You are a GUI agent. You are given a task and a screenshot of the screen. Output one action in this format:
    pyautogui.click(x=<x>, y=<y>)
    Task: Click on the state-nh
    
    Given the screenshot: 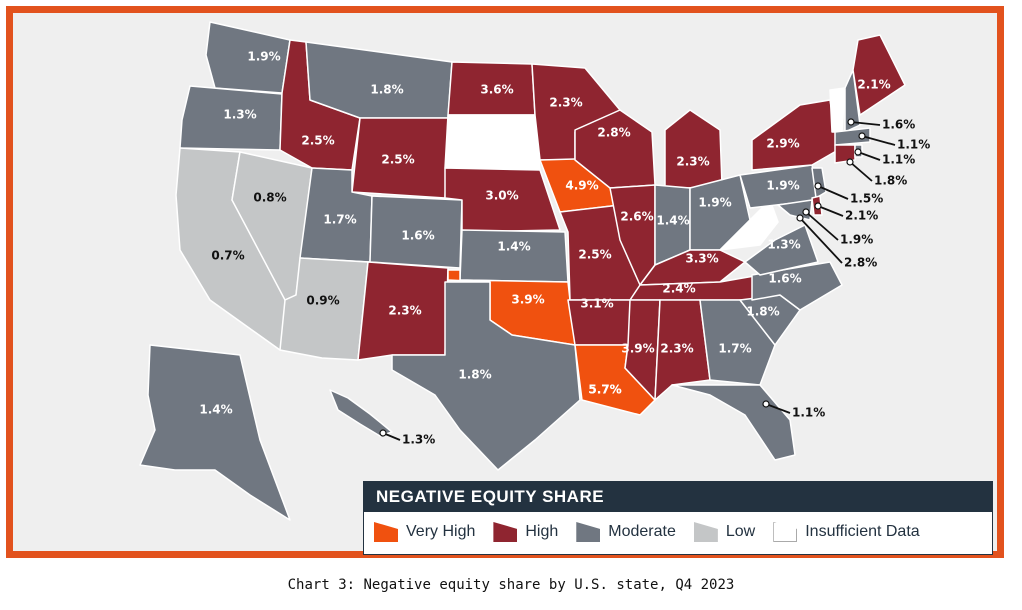 What is the action you would take?
    pyautogui.click(x=852, y=101)
    